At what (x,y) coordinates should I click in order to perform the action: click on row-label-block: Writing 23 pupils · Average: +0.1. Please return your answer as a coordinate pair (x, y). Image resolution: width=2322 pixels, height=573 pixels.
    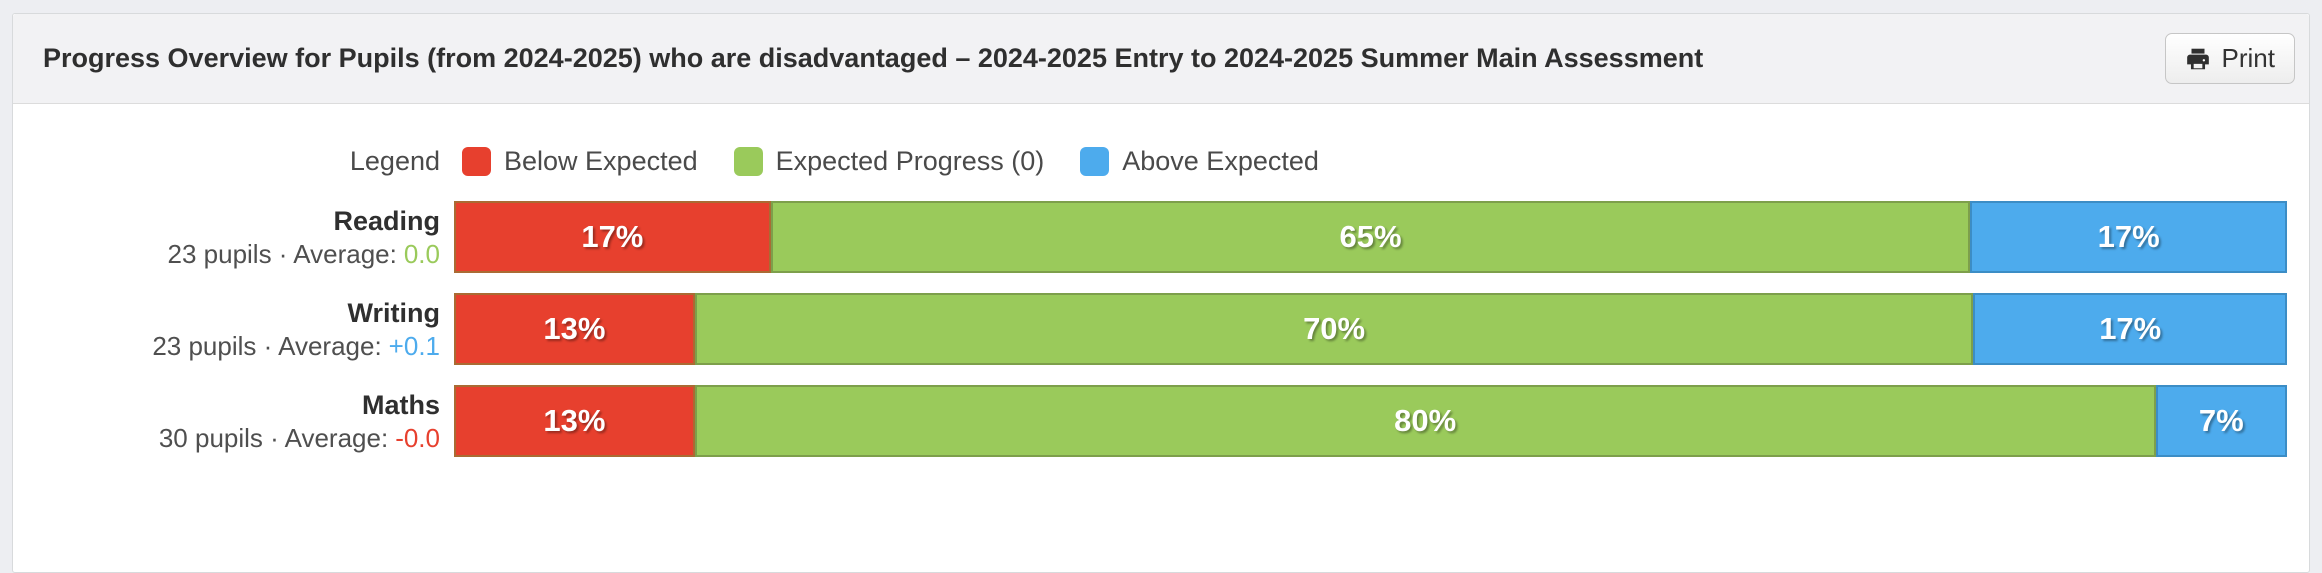
    Looking at the image, I should click on (233, 329).